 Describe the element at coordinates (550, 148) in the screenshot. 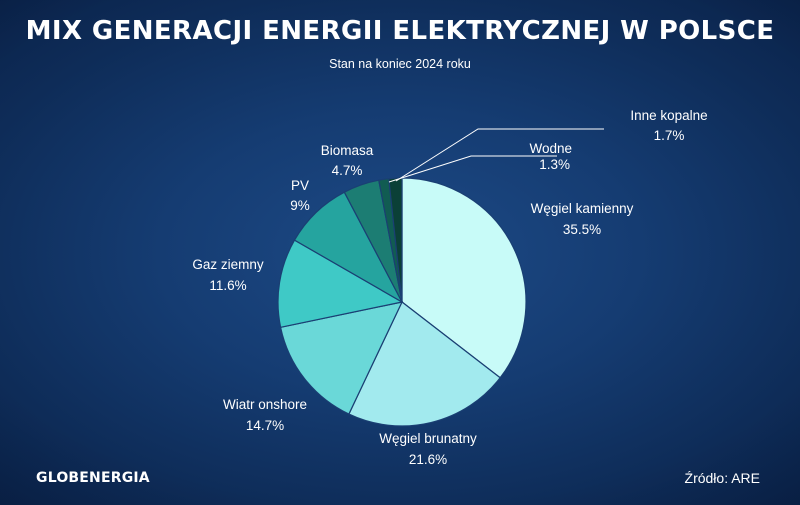

I see `slice-label-6: Wodne` at that location.